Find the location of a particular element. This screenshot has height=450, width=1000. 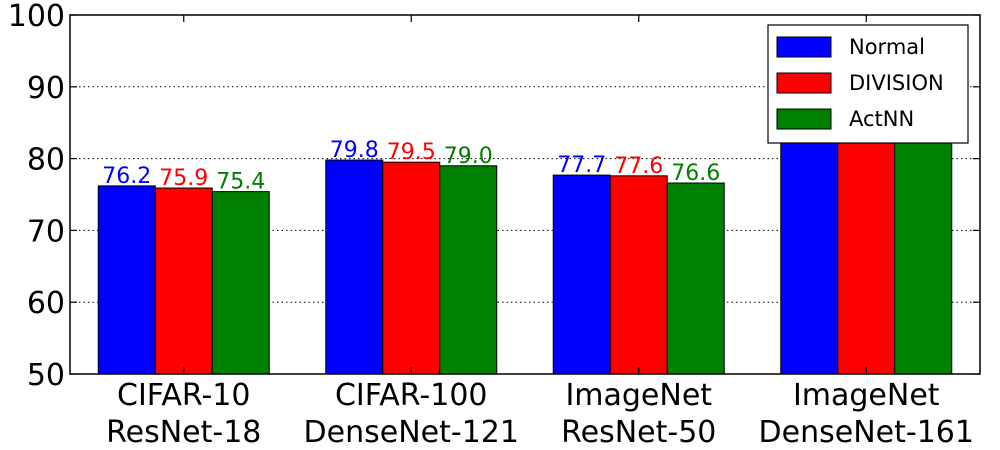

data-label: 77.7 is located at coordinates (581, 165).